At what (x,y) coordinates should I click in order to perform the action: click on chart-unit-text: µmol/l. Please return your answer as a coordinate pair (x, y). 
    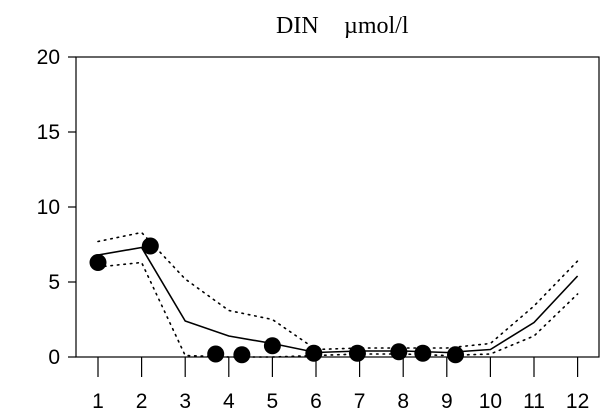
    Looking at the image, I should click on (376, 26).